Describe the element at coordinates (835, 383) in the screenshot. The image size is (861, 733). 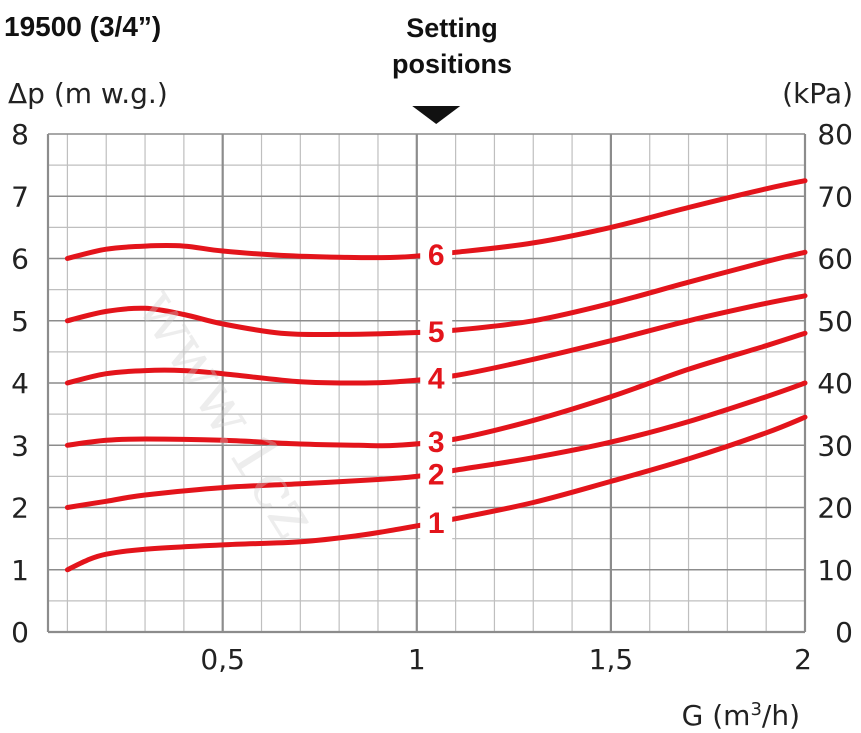
I see `y-tick-right: 40` at that location.